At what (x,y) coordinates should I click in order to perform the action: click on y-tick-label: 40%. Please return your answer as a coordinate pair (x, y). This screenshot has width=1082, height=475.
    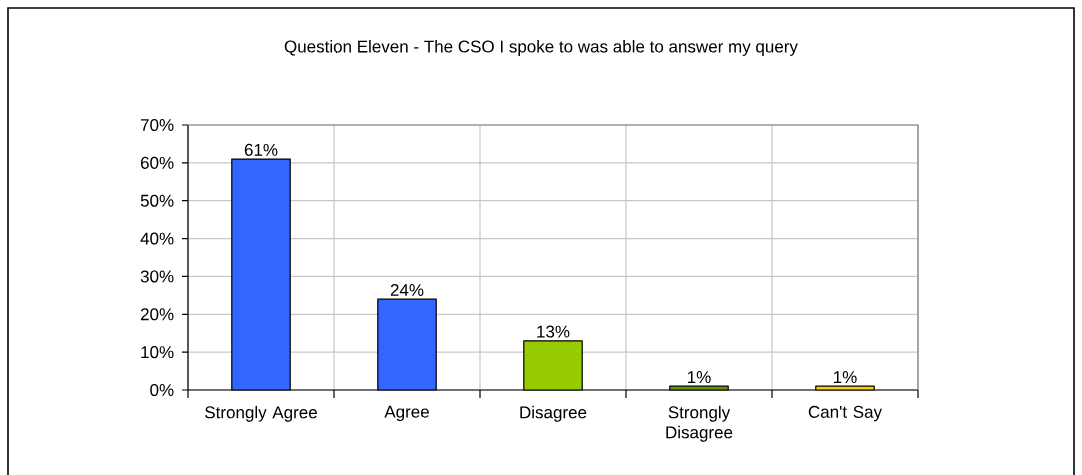
    Looking at the image, I should click on (157, 238).